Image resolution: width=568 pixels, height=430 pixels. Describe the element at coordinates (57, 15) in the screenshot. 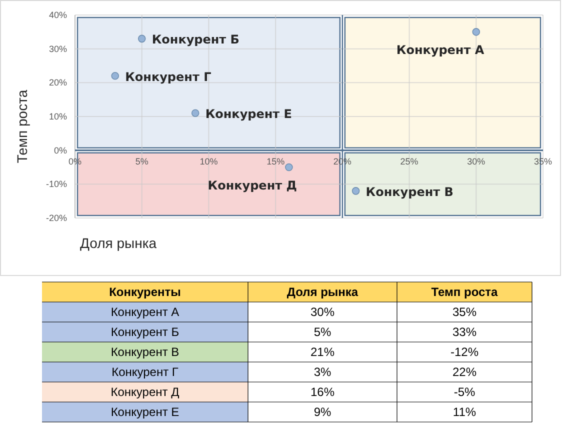

I see `y-tick-label: 40%` at that location.